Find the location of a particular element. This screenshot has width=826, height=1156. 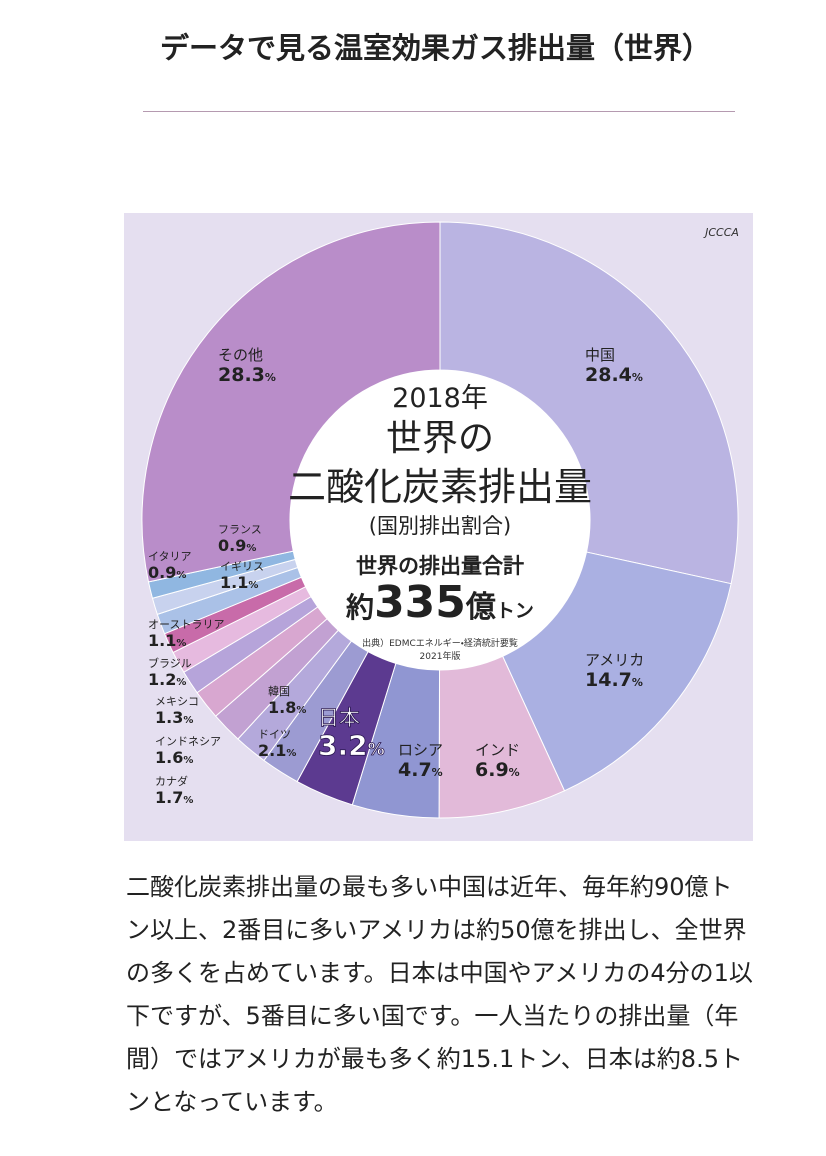

slice-label: ドイツ is located at coordinates (274, 734).